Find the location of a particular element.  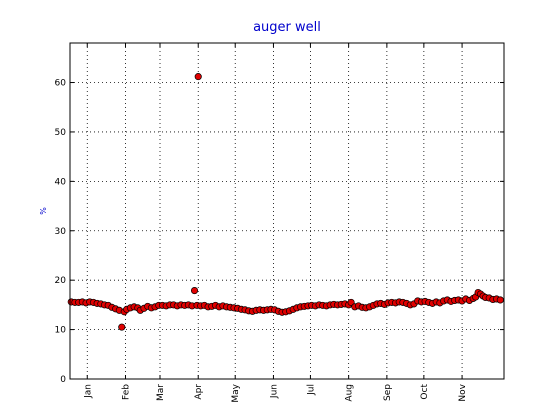

y-tick-label: 20 is located at coordinates (61, 281).